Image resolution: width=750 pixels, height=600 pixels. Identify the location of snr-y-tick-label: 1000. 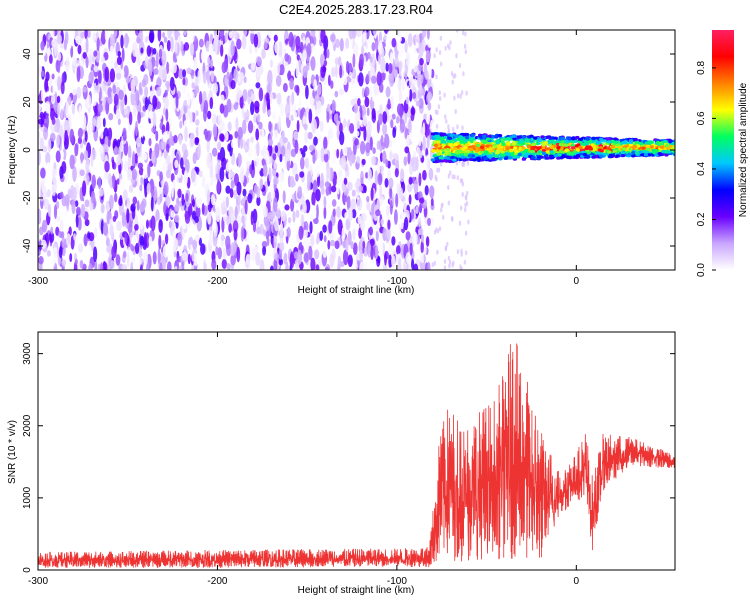
(27, 497).